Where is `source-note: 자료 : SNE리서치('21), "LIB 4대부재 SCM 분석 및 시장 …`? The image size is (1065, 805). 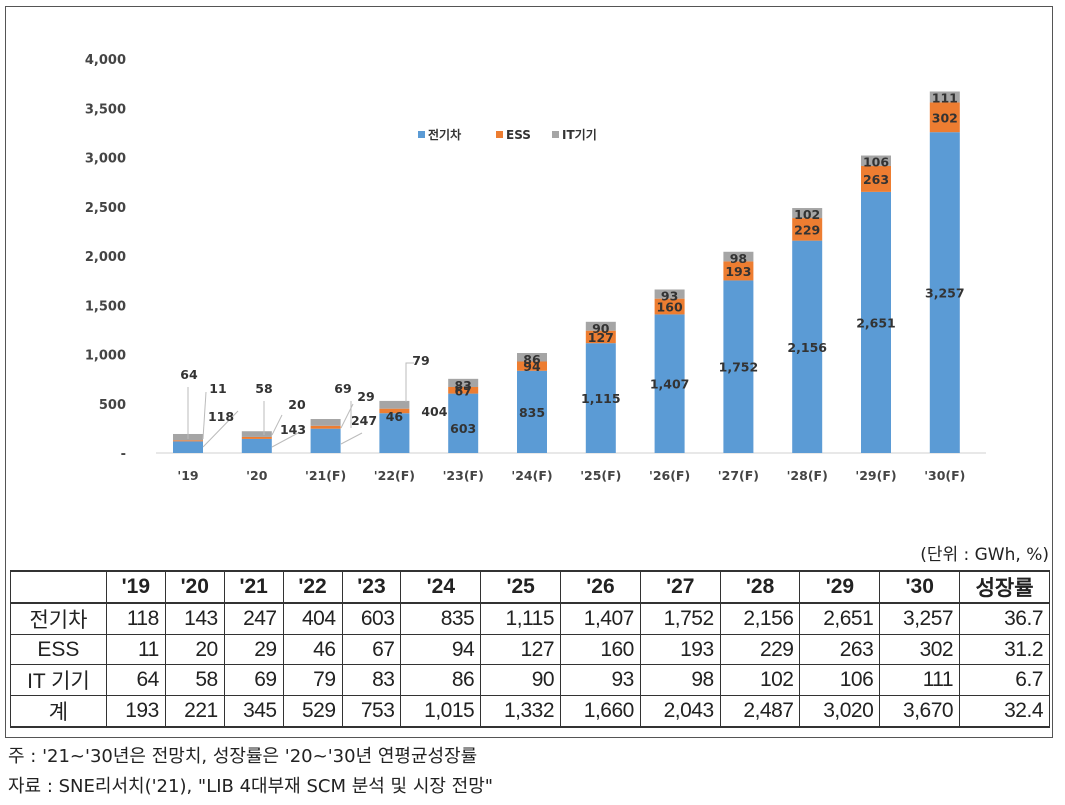 source-note: 자료 : SNE리서치('21), "LIB 4대부재 SCM 분석 및 시장 … is located at coordinates (251, 786).